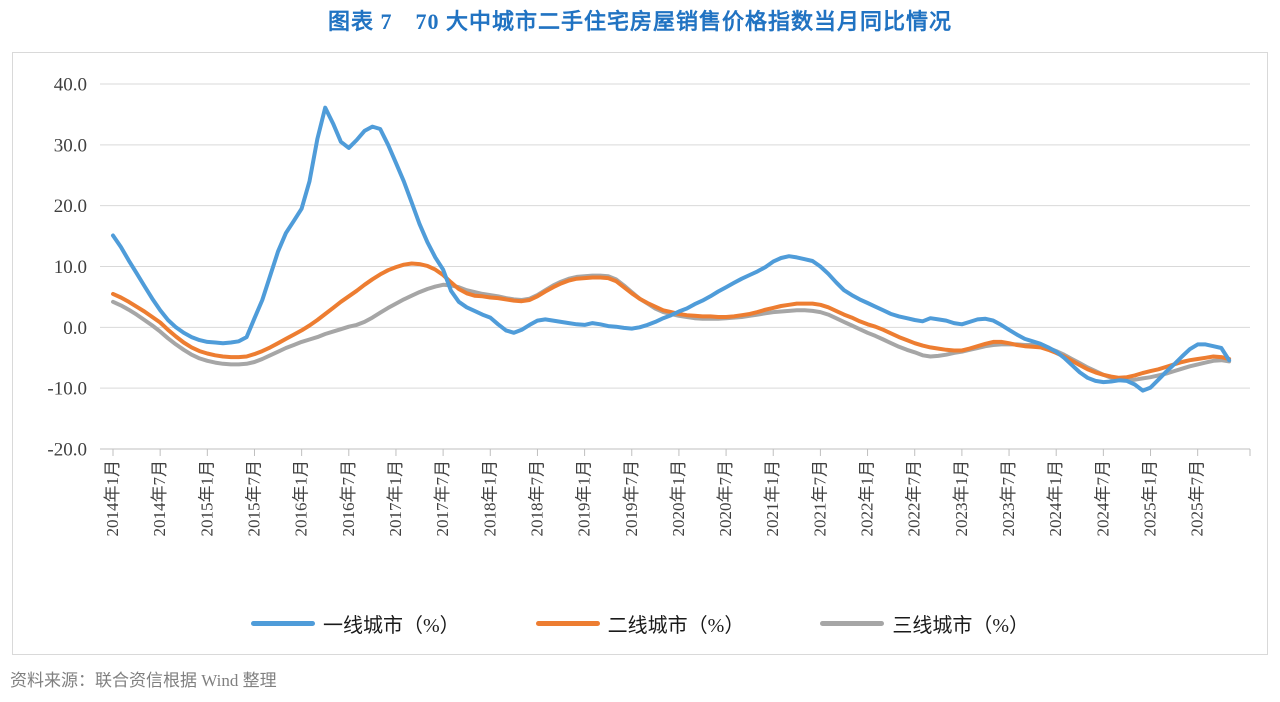 The width and height of the screenshot is (1280, 702). What do you see at coordinates (112, 498) in the screenshot?
I see `x-axis-tick-label: 2014年1月` at bounding box center [112, 498].